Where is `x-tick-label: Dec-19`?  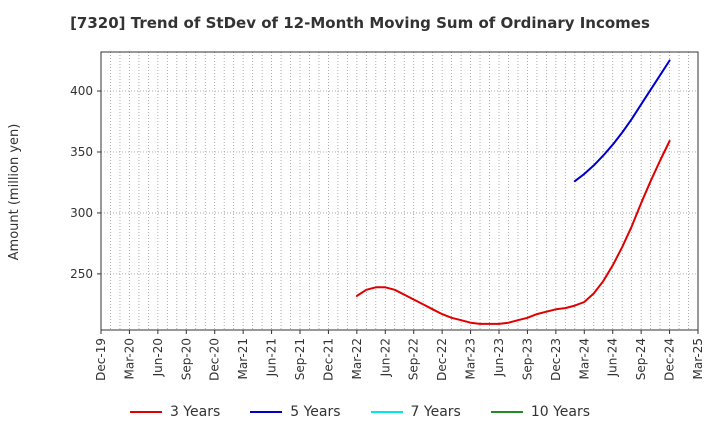 x-tick-label: Dec-19 is located at coordinates (101, 359).